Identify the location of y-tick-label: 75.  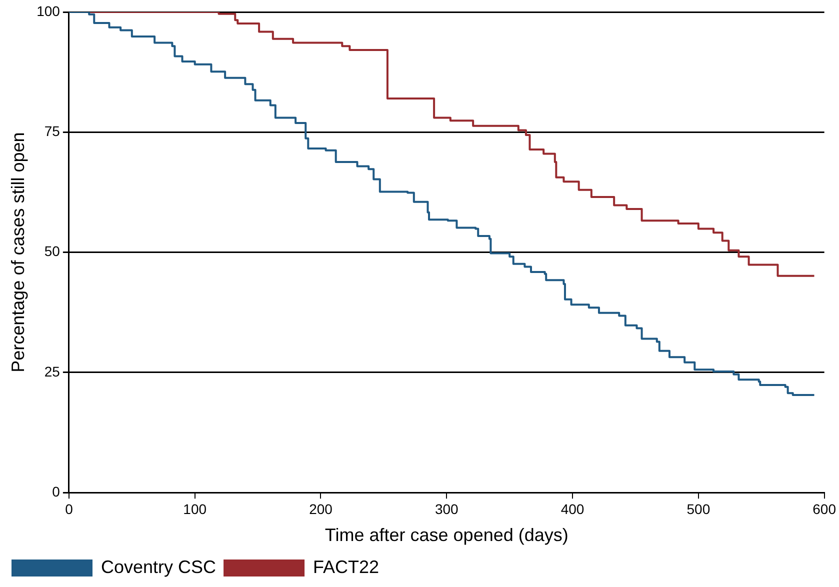
(52, 131).